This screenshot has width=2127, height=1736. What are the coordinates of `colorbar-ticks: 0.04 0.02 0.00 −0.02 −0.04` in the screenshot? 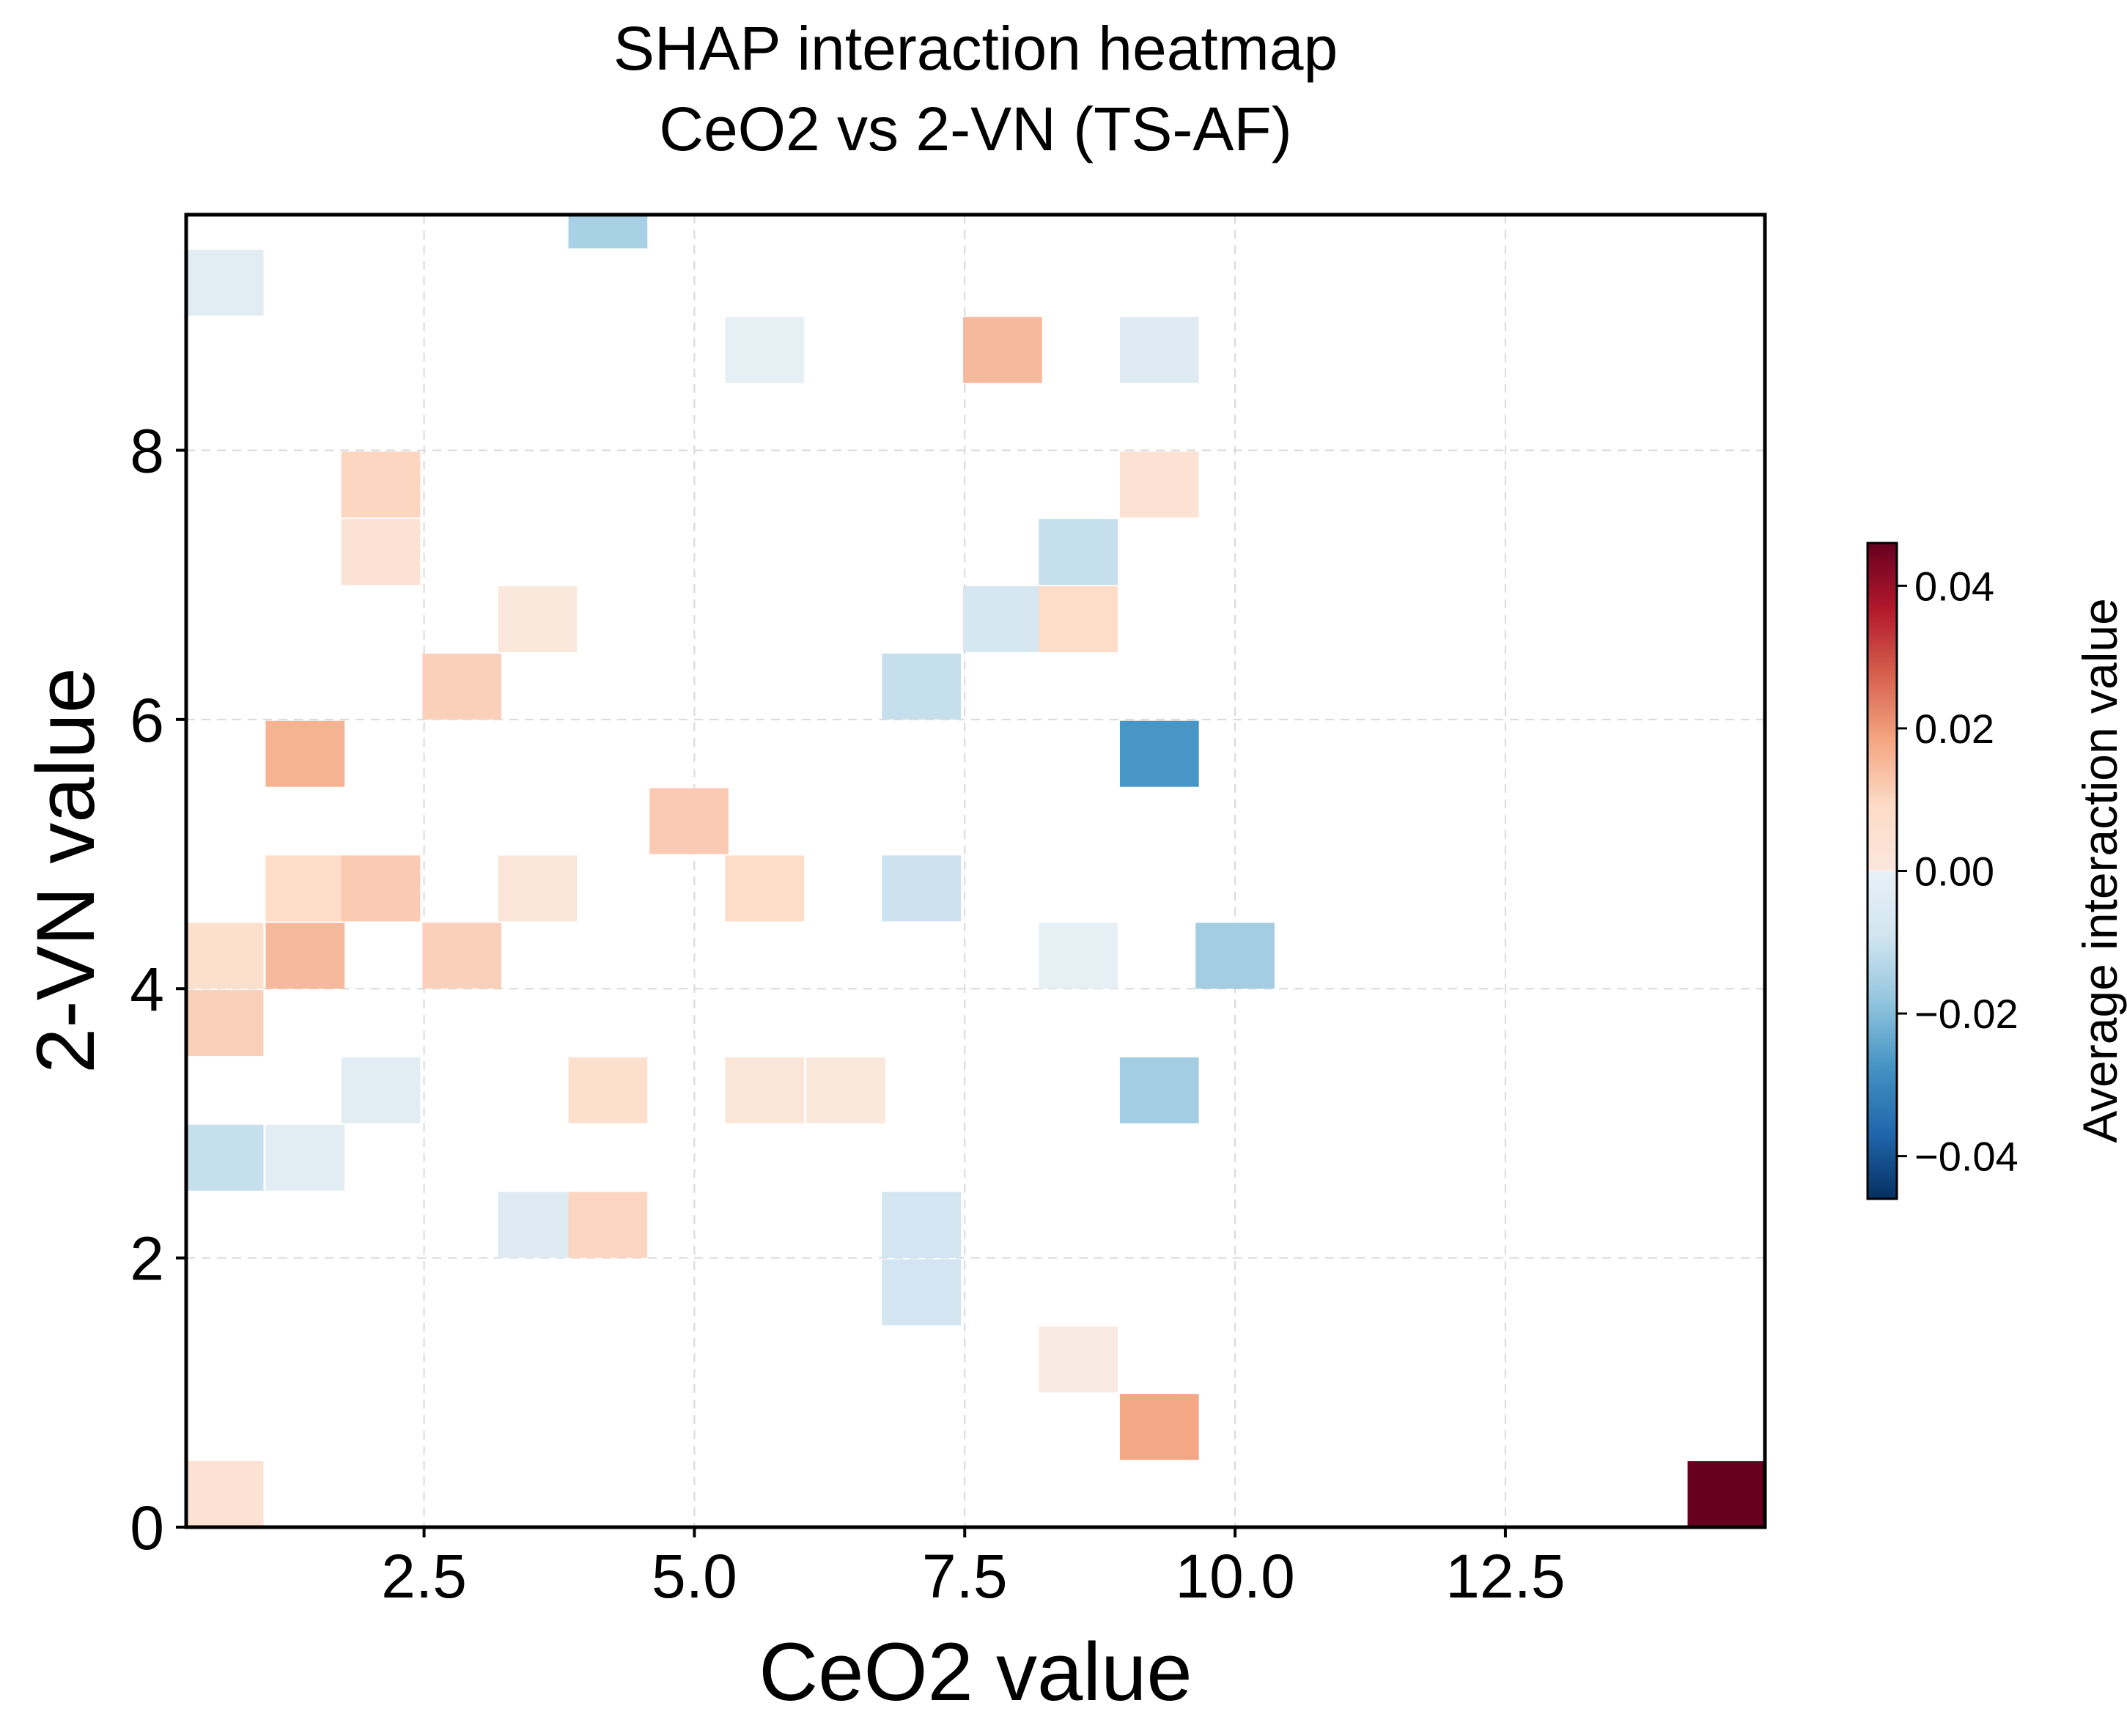 It's located at (1958, 872).